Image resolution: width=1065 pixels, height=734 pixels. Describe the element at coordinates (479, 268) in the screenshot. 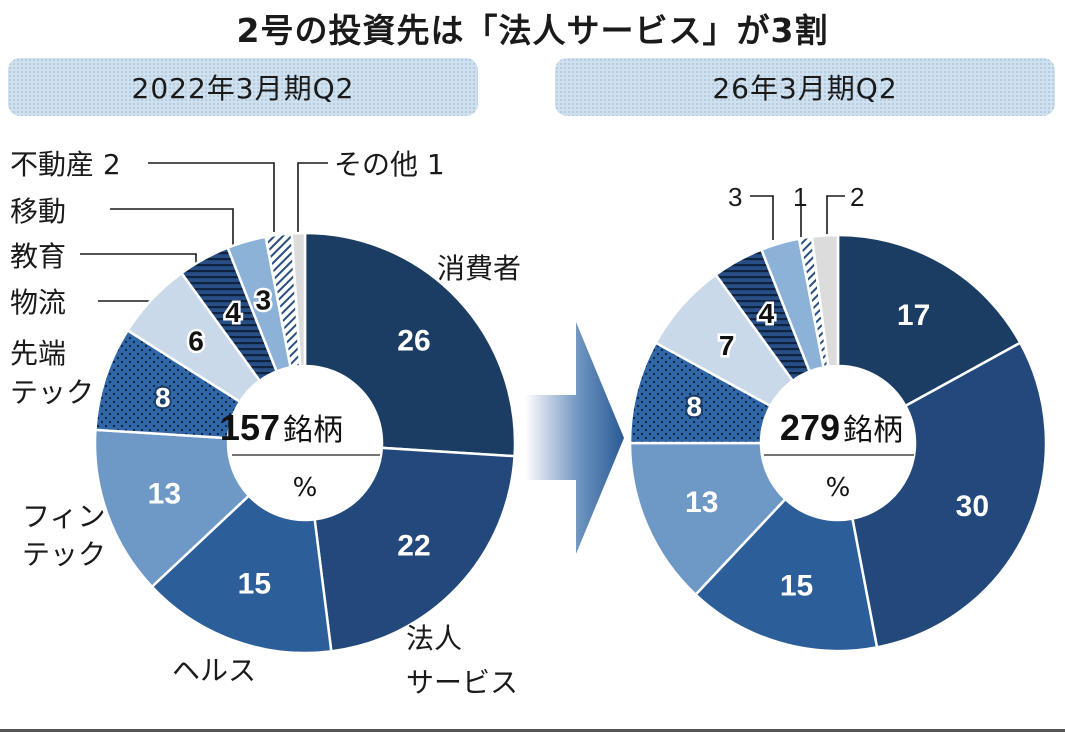

I see `label-consumer: 消費者` at that location.